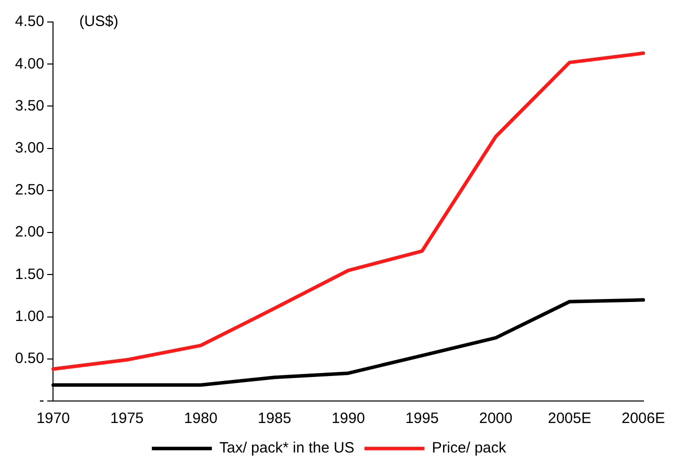 The width and height of the screenshot is (678, 474). Describe the element at coordinates (643, 419) in the screenshot. I see `x-tick-label: 2006E` at that location.